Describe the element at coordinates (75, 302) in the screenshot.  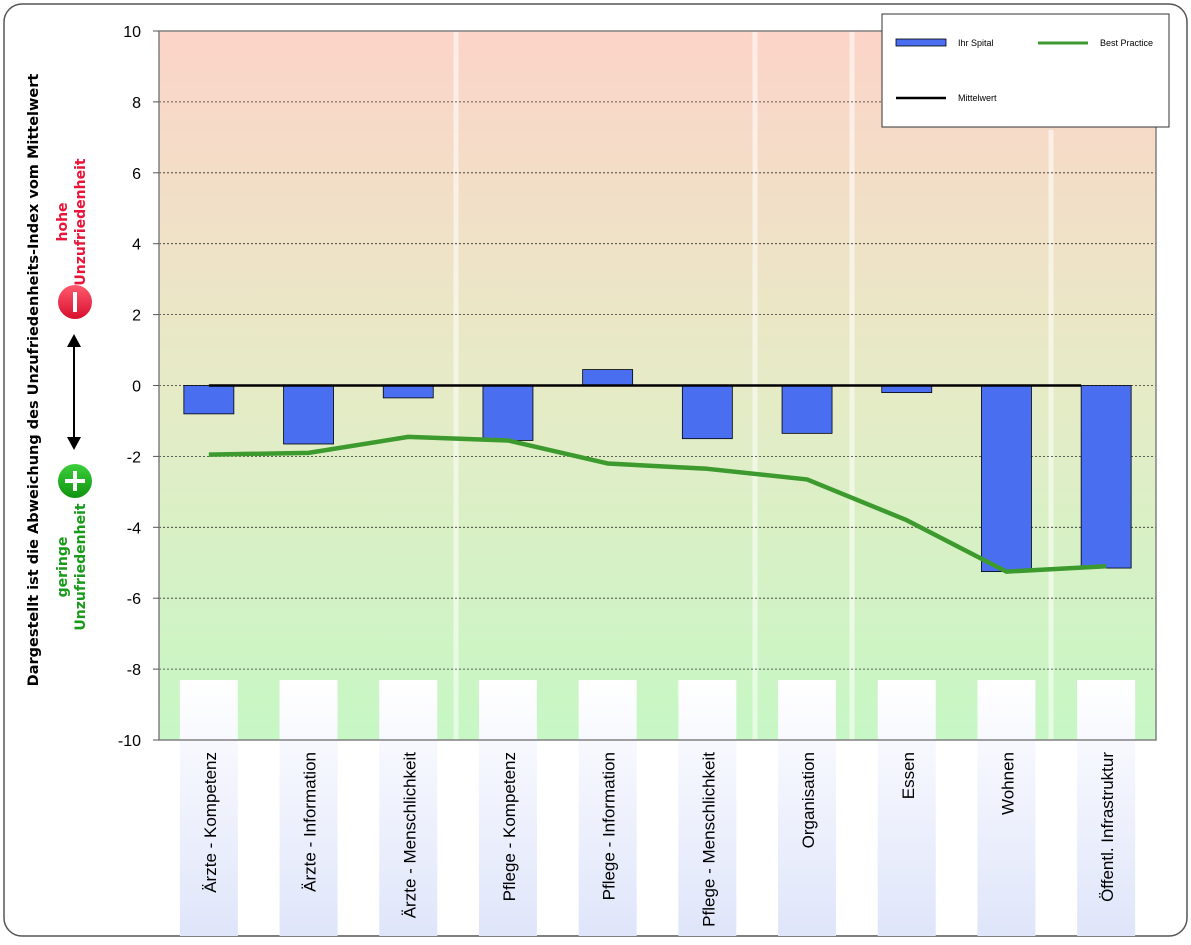
I see `minus-icon` at that location.